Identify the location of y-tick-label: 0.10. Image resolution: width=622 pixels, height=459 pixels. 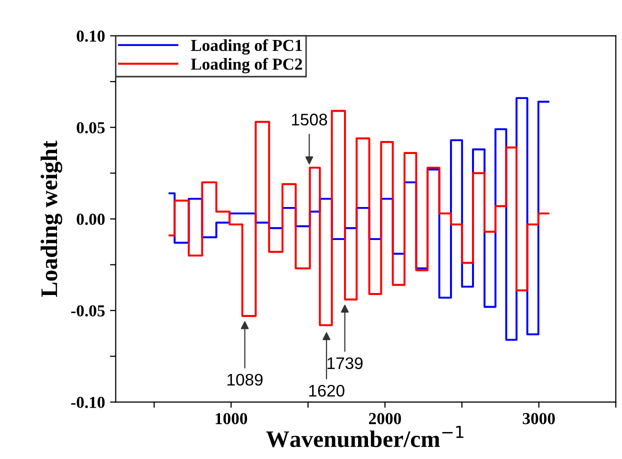
(90, 36).